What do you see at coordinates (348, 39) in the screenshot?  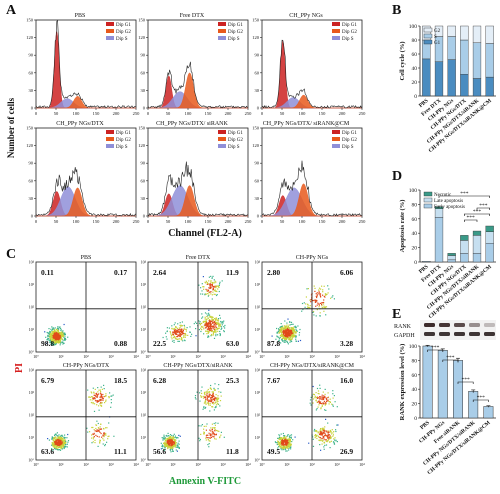 I see `legend-label: Dip S` at bounding box center [348, 39].